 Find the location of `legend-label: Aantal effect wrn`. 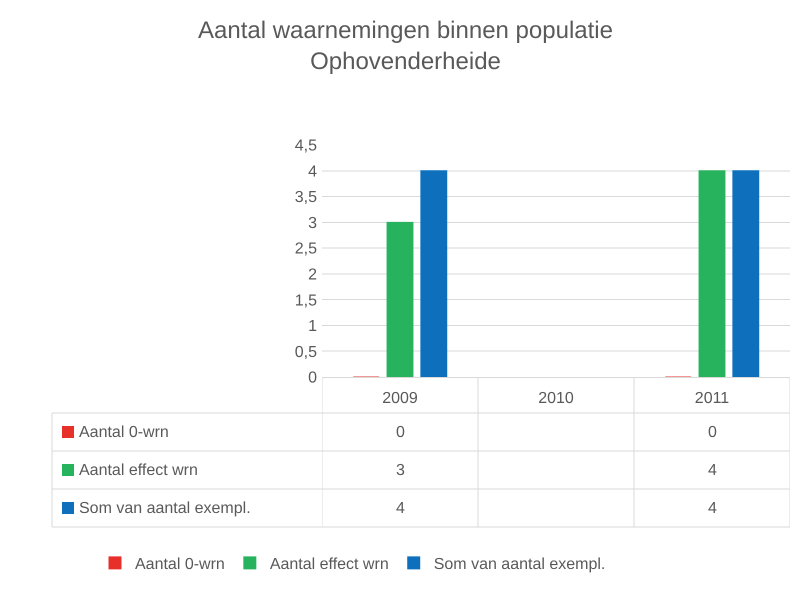

legend-label: Aantal effect wrn is located at coordinates (329, 565).